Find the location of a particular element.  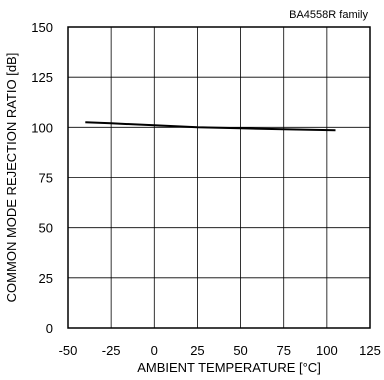

x-tick-label: 25 is located at coordinates (197, 350).